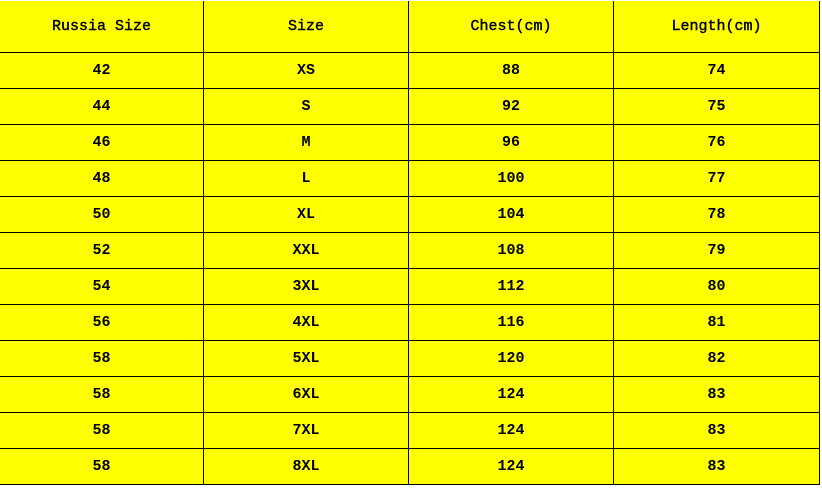  Describe the element at coordinates (717, 71) in the screenshot. I see `cell-length: 74` at that location.